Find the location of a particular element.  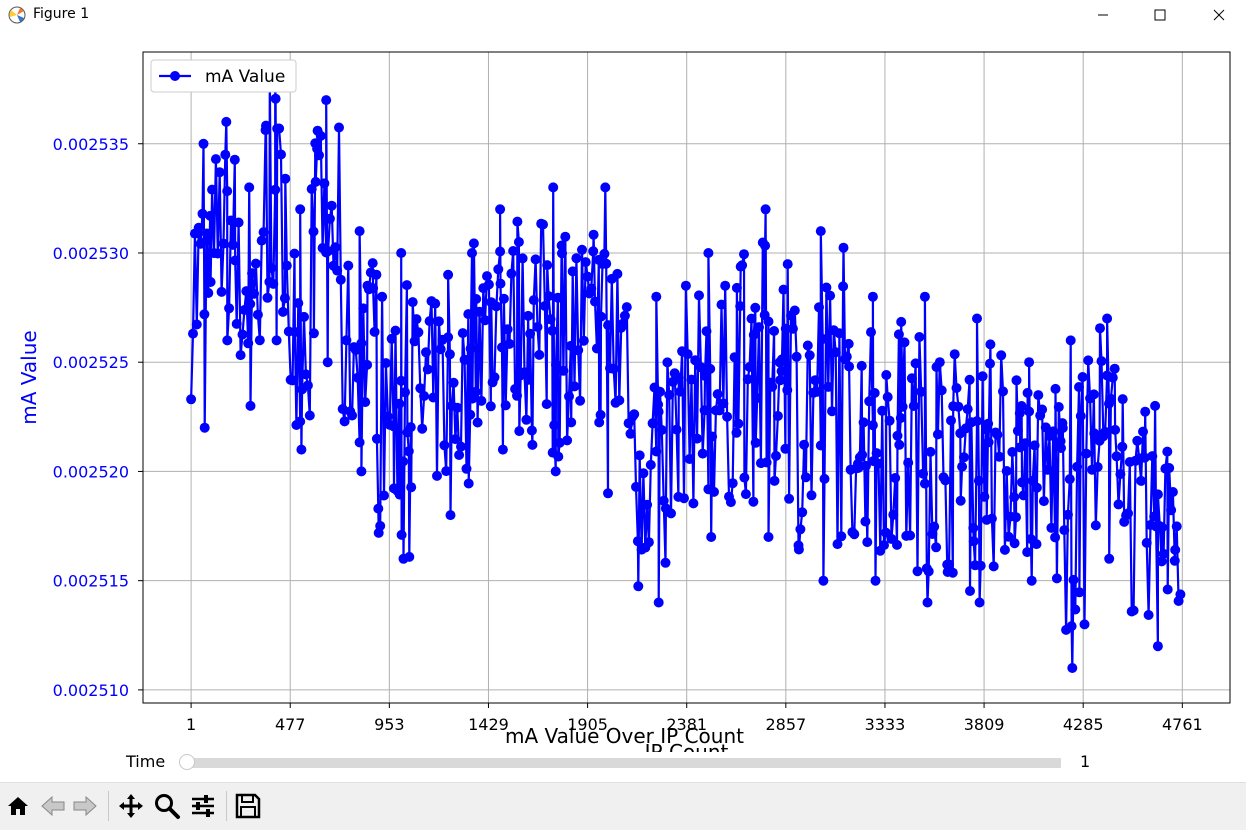

configure-button is located at coordinates (203, 806).